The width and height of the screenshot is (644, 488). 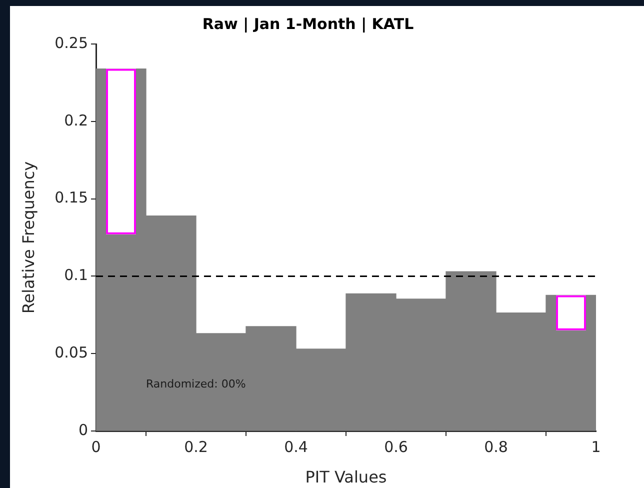 I want to click on y-tick-label: 0.1, so click(x=76, y=275).